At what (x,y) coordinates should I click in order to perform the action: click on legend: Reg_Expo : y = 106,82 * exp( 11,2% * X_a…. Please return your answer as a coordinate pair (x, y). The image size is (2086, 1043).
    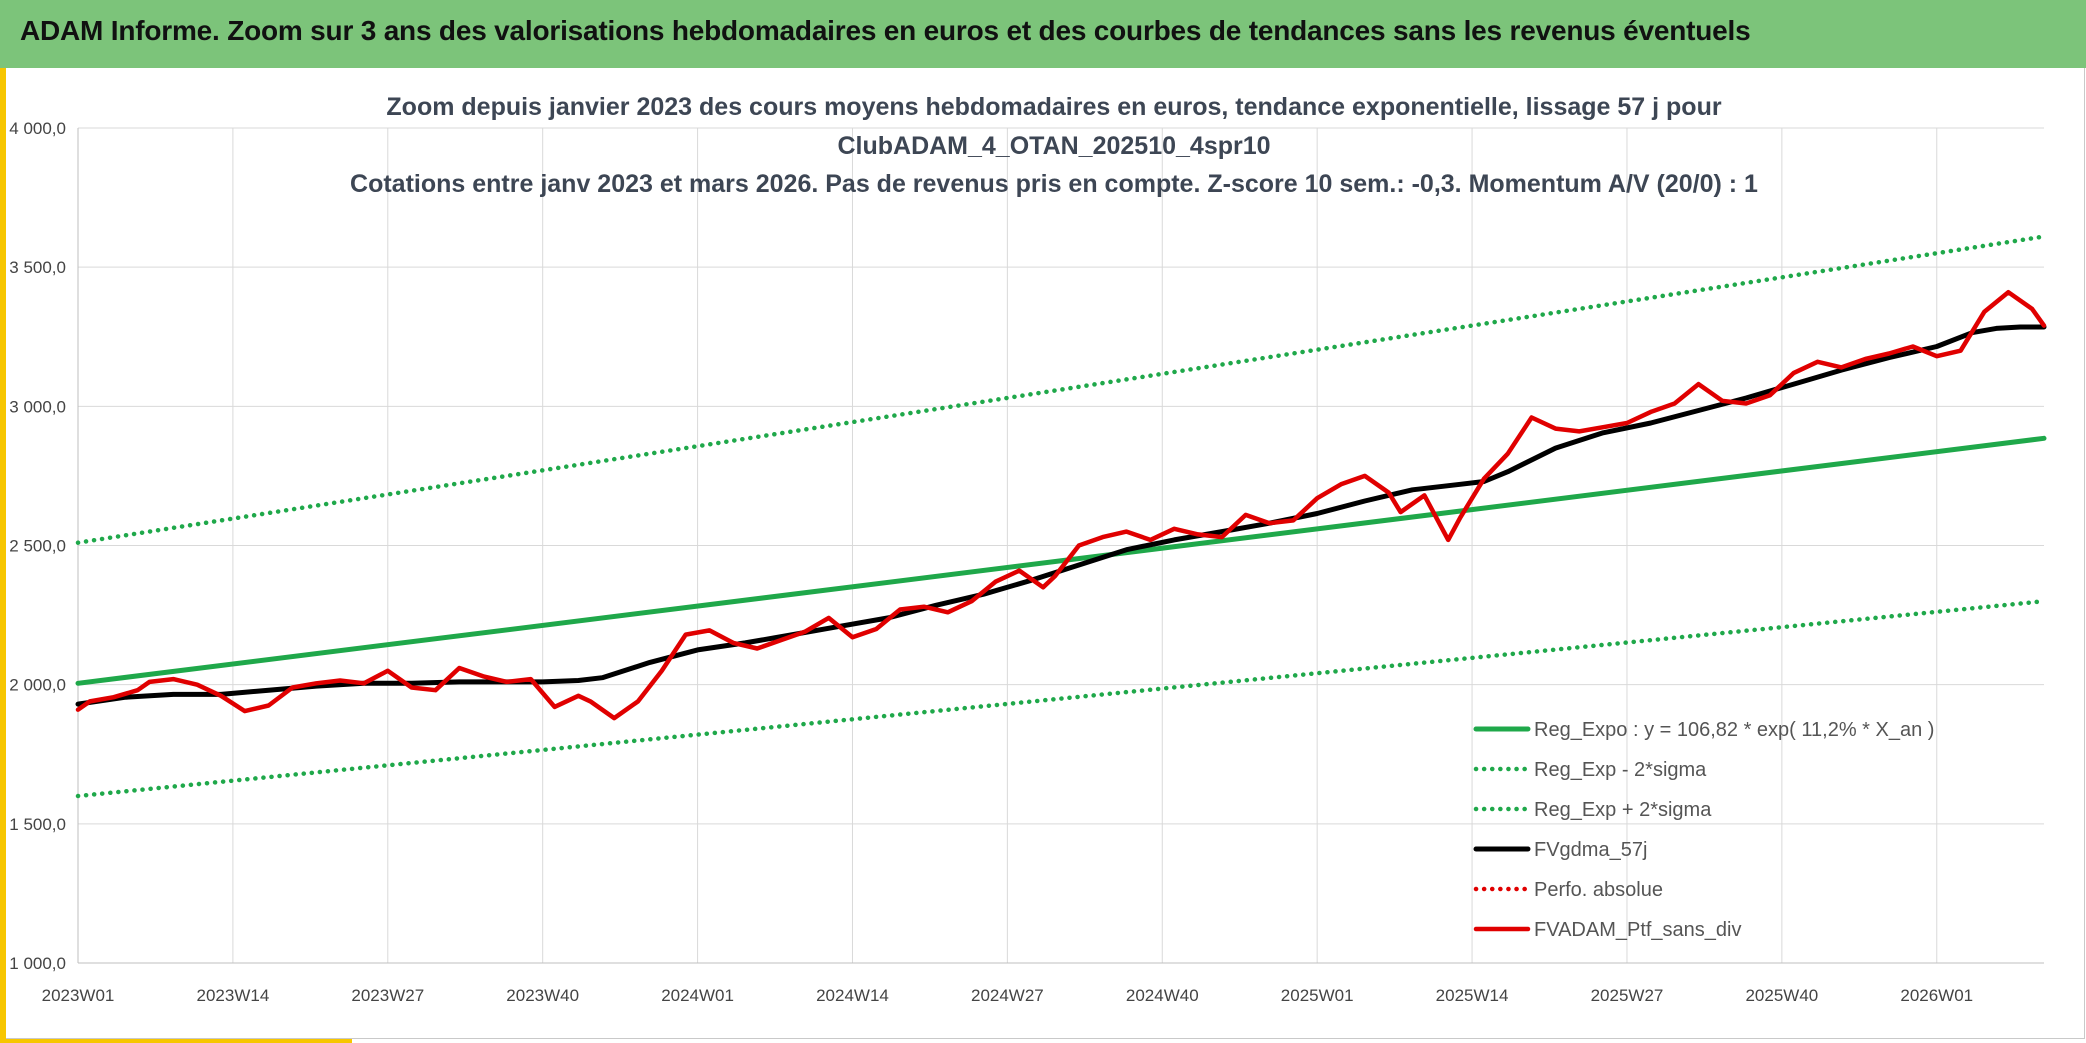
    Looking at the image, I should click on (1703, 830).